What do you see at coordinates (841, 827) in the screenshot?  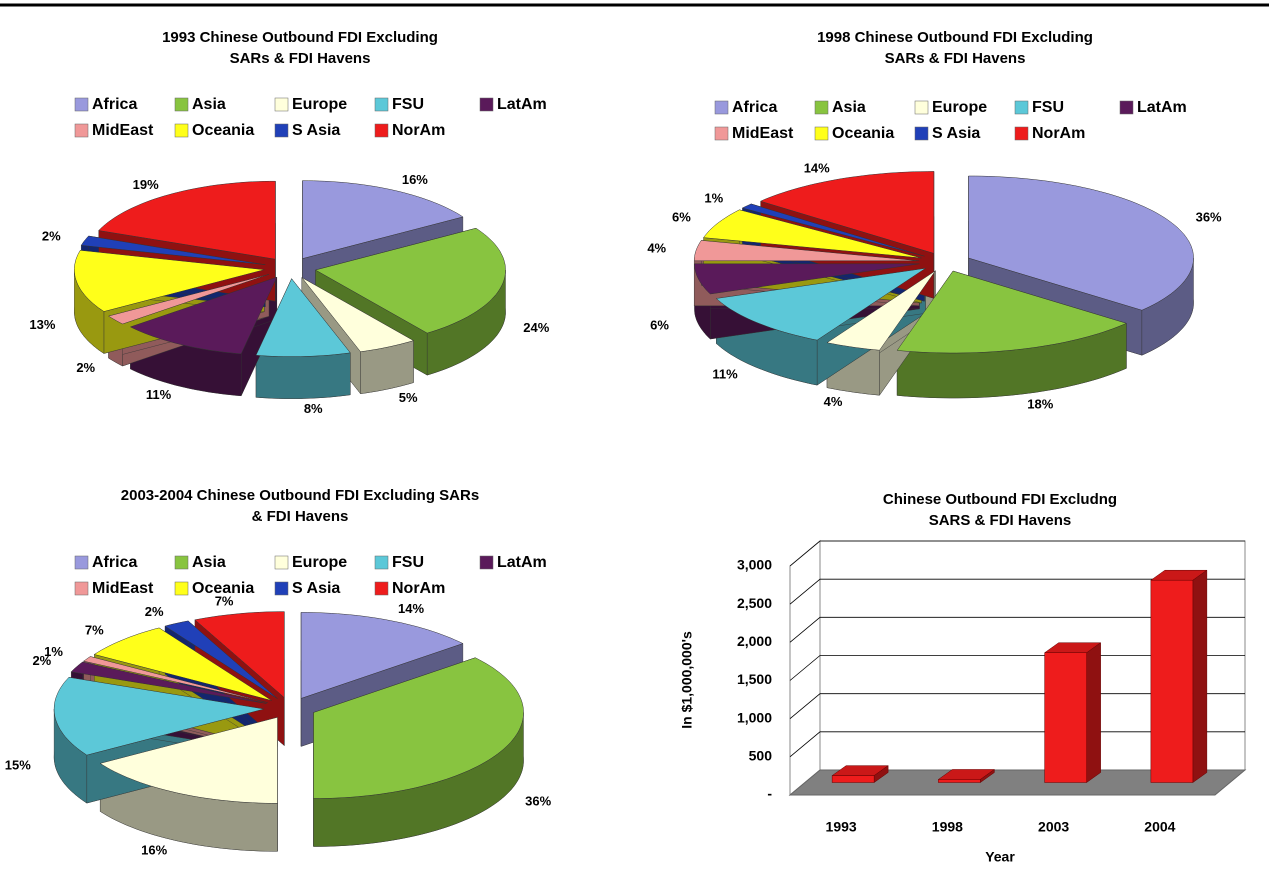 I see `x-tick-label: 1993` at bounding box center [841, 827].